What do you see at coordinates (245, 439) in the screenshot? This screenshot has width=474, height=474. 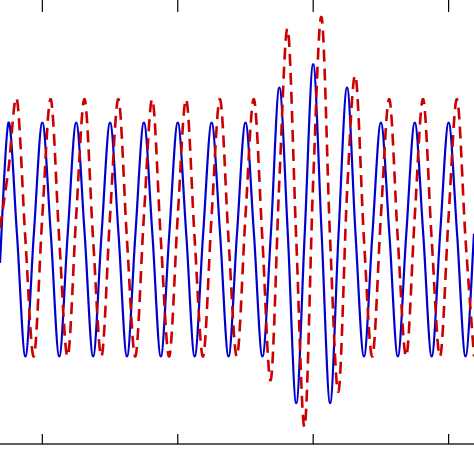 I see `bottom-tick-marks` at bounding box center [245, 439].